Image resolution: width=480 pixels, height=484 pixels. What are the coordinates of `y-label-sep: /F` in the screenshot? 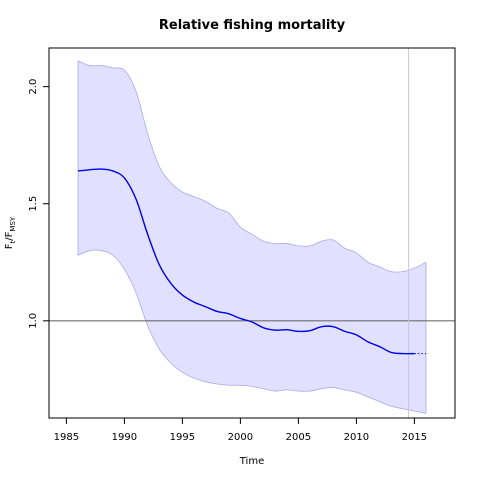 It's located at (9, 235).